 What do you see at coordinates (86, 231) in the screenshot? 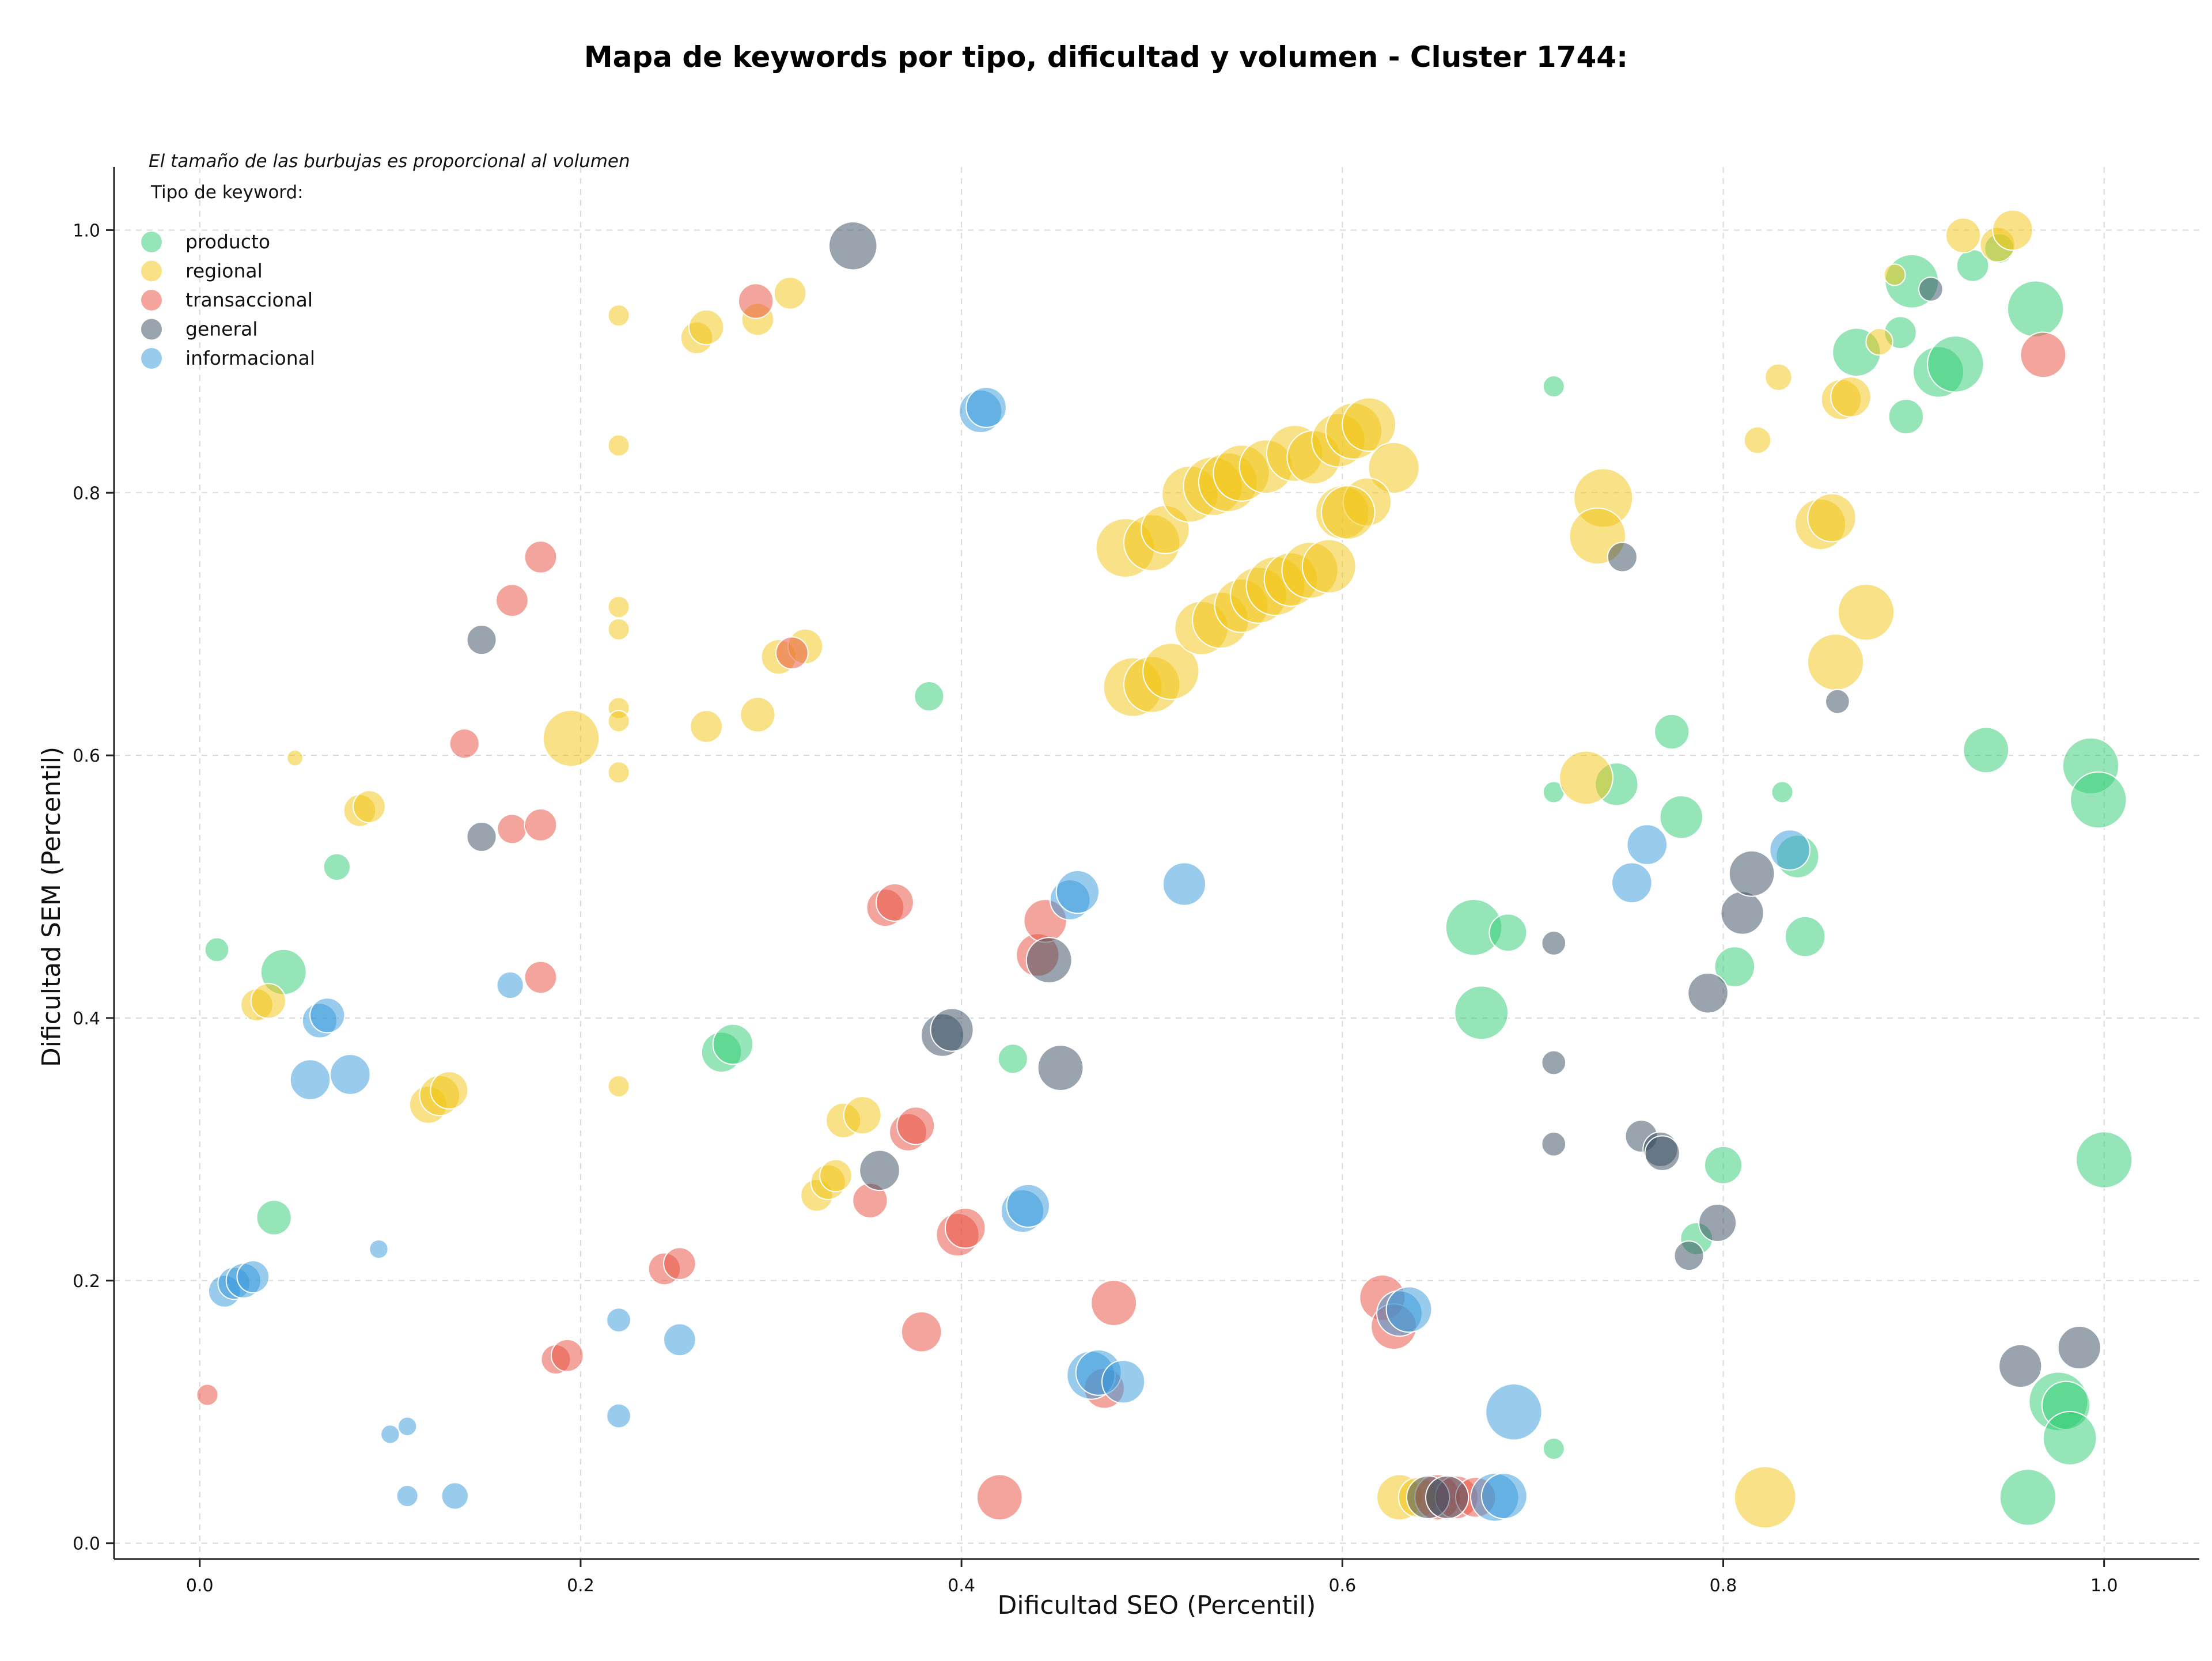
I see `y-tick-label: 1.0` at bounding box center [86, 231].